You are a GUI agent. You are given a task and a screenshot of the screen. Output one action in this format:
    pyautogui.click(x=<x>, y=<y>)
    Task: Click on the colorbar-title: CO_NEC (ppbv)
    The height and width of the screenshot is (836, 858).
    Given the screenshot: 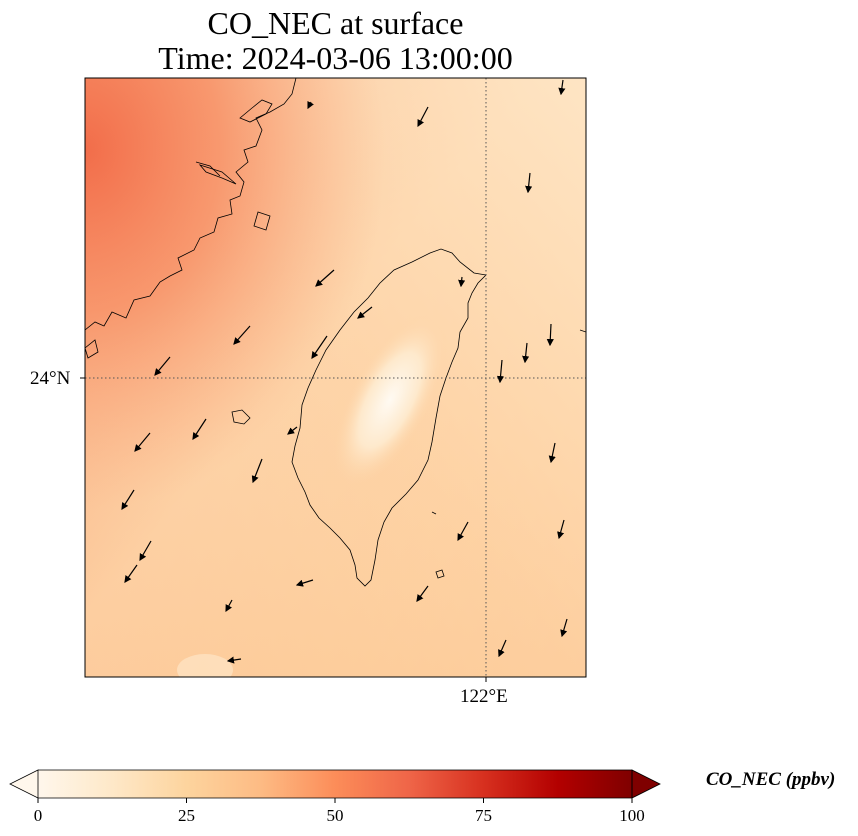 What is the action you would take?
    pyautogui.click(x=771, y=779)
    